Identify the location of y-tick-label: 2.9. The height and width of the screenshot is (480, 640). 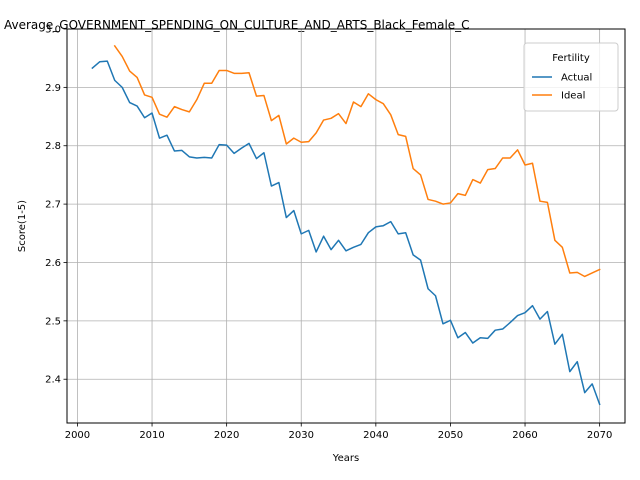
(53, 88).